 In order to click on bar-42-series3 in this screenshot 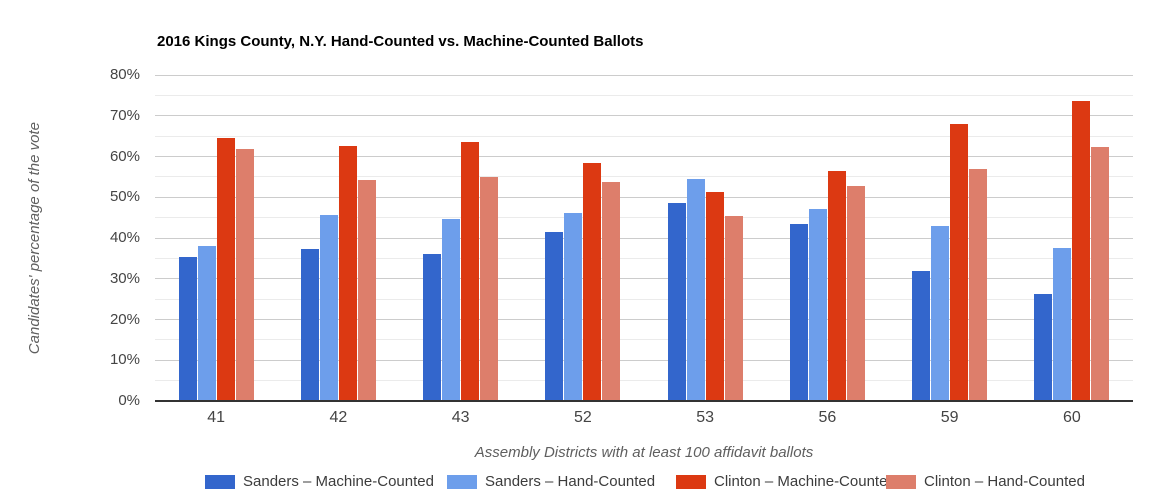, I will do `click(366, 290)`.